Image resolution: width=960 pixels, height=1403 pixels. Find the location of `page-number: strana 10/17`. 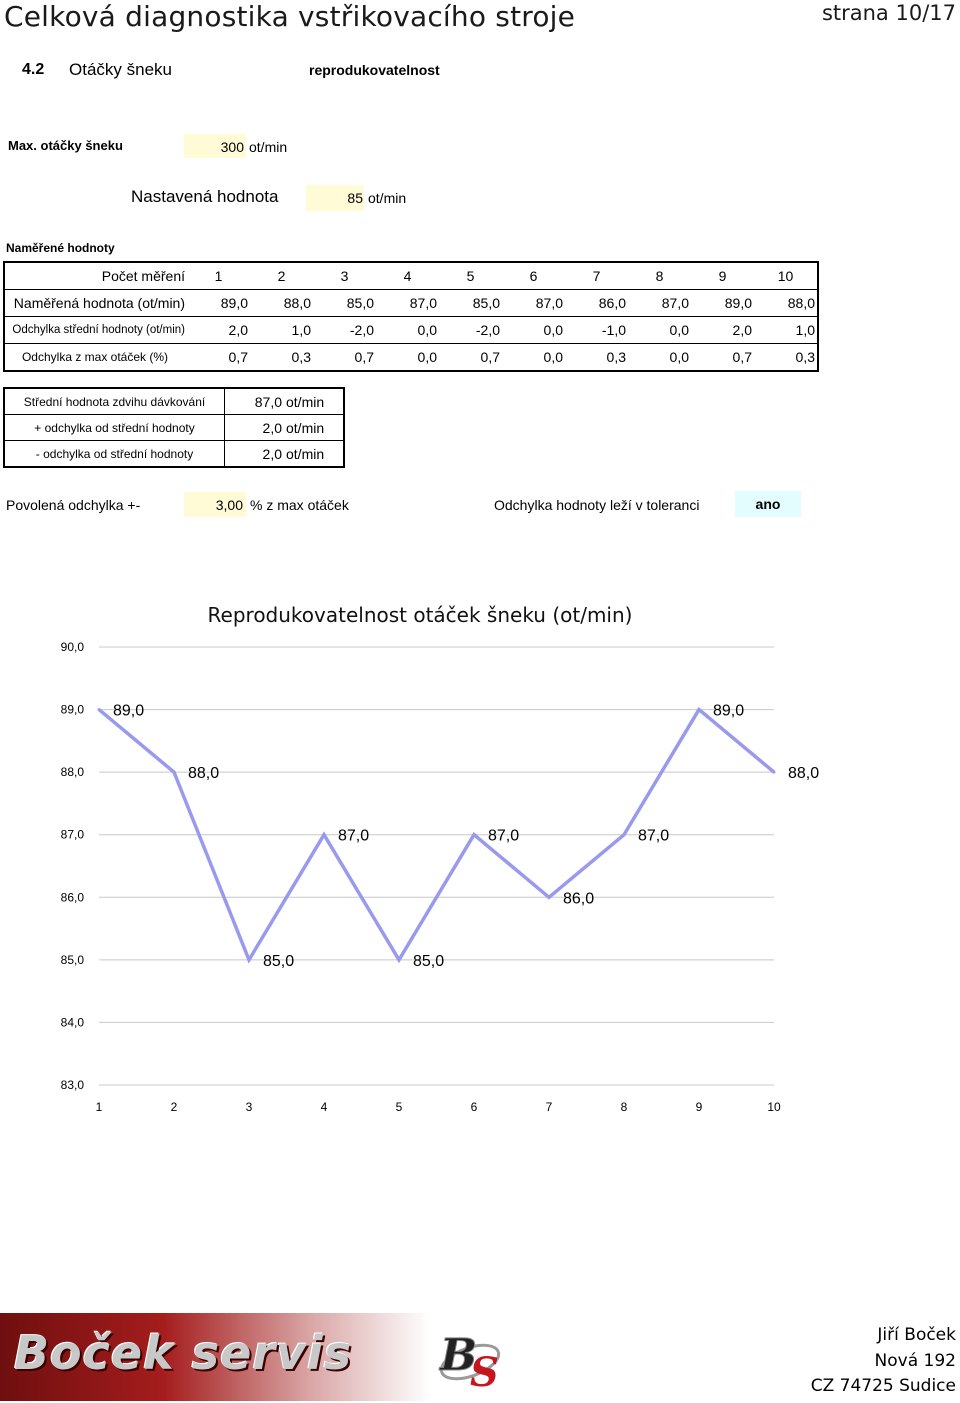

page-number: strana 10/17 is located at coordinates (888, 13).